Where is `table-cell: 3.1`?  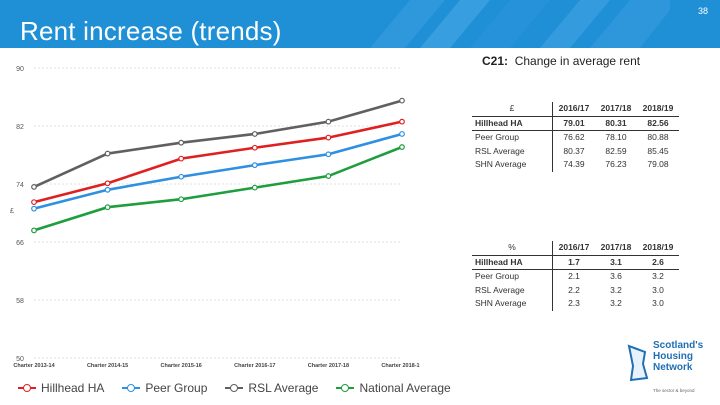 table-cell: 3.1 is located at coordinates (616, 262).